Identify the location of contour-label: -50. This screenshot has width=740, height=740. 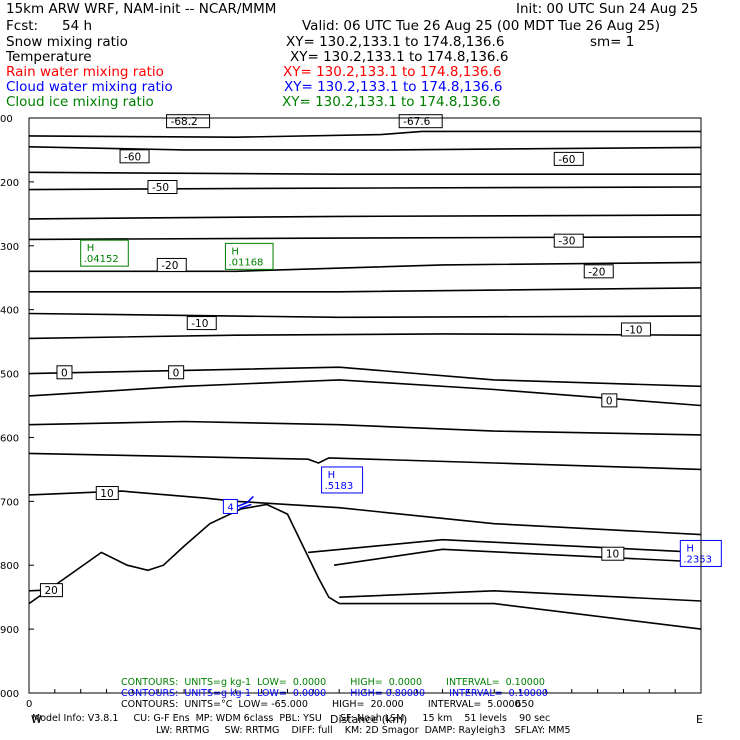
(160, 188).